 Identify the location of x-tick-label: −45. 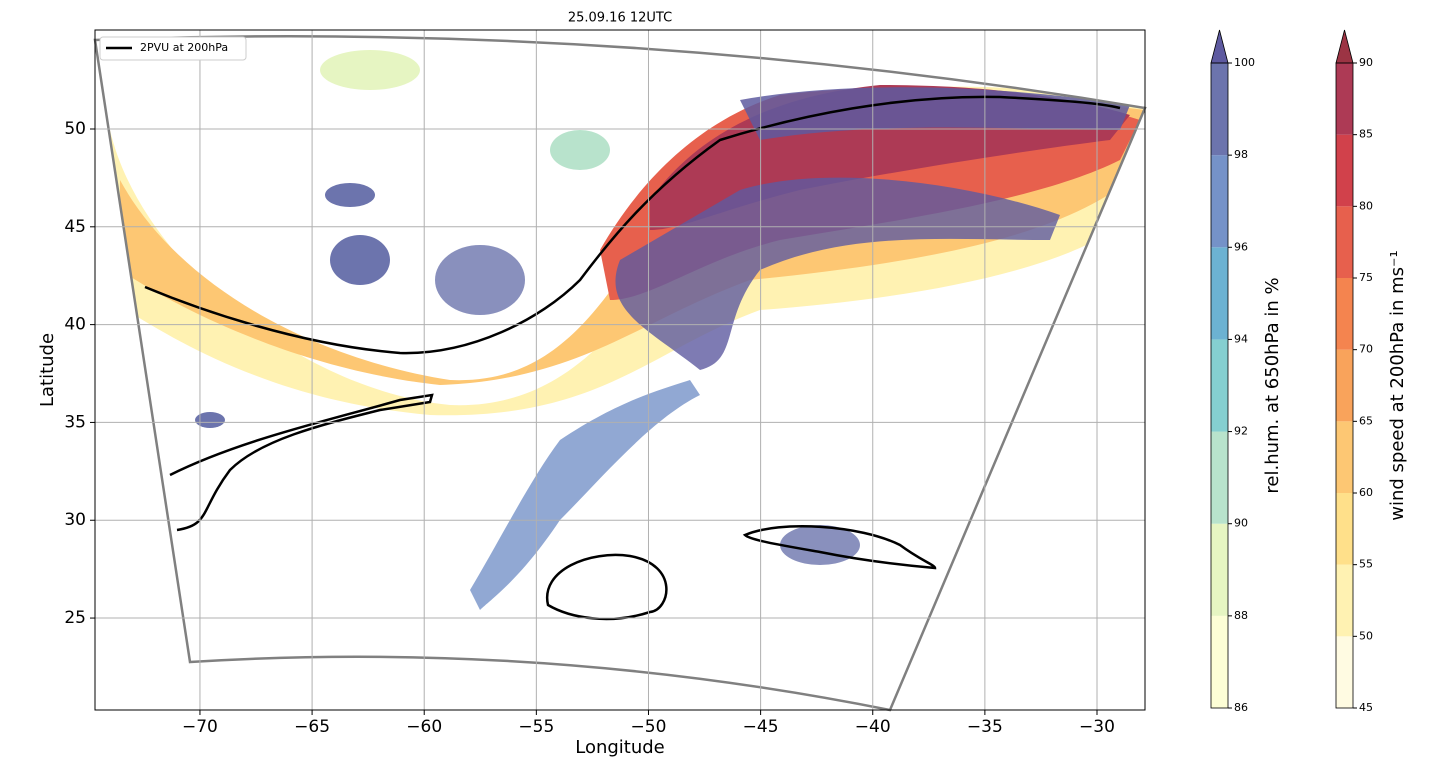
(761, 727).